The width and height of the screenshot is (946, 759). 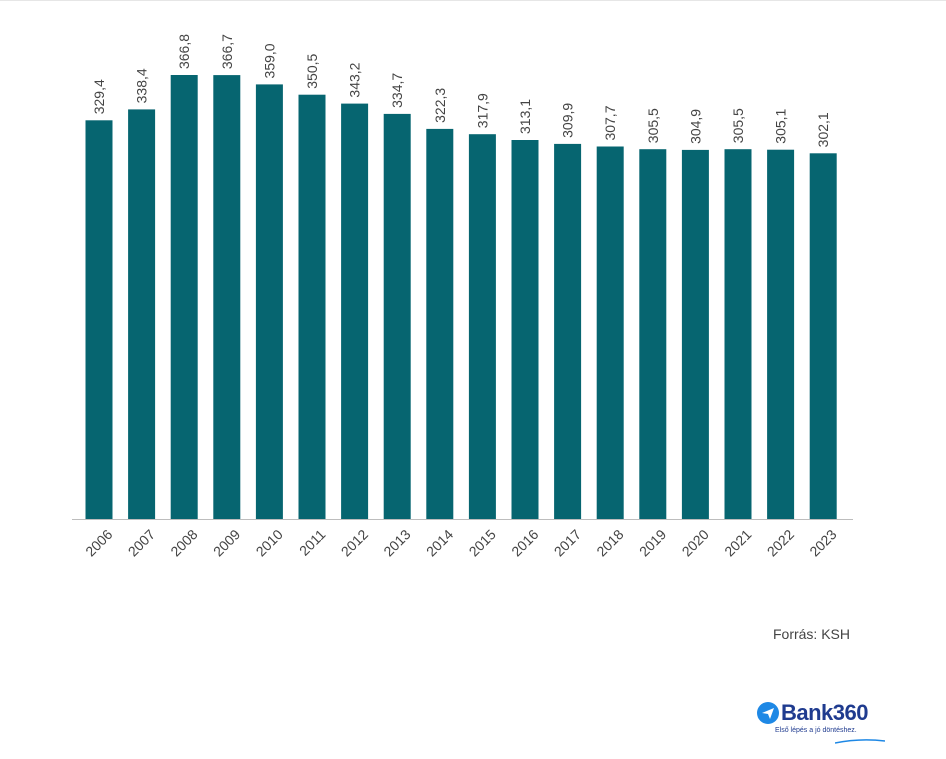 What do you see at coordinates (482, 542) in the screenshot?
I see `x-tick-label: 2015` at bounding box center [482, 542].